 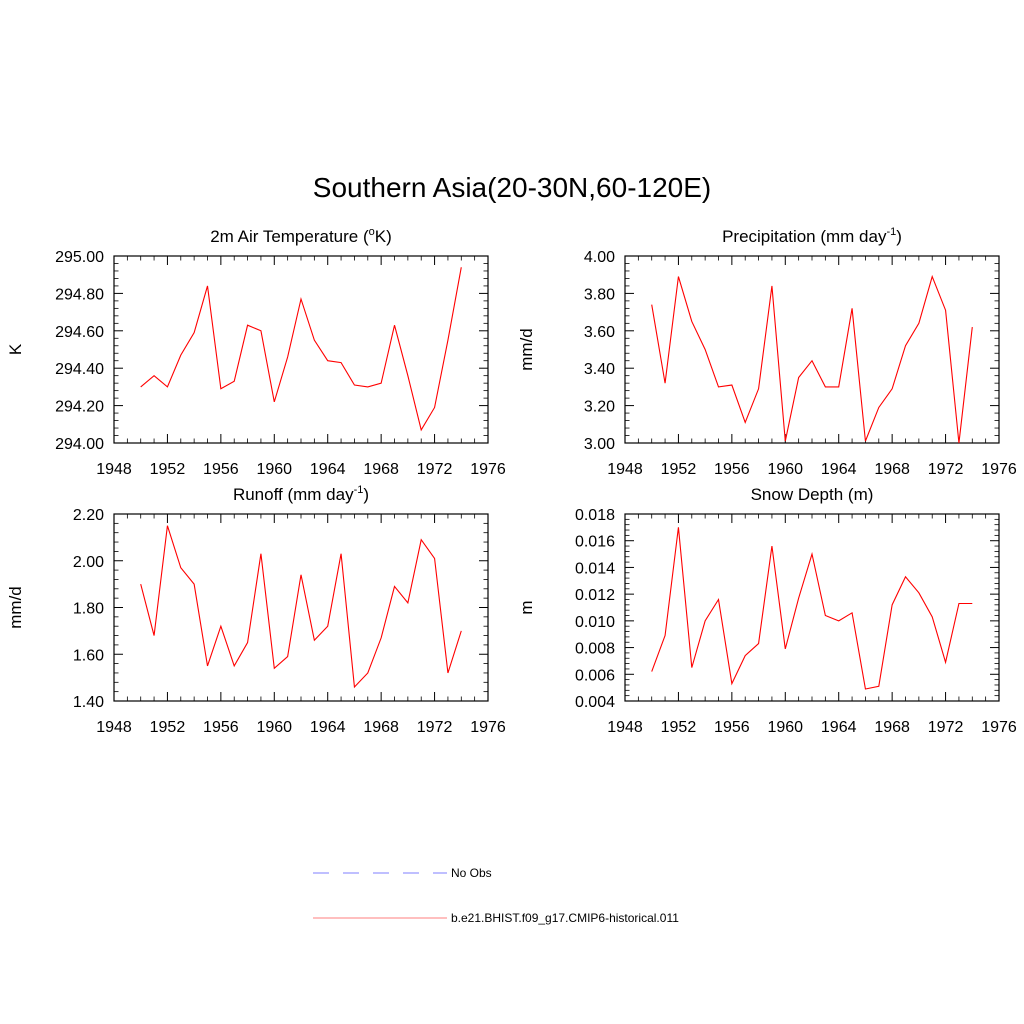 I want to click on y-tick-label: 0.010, so click(x=595, y=622).